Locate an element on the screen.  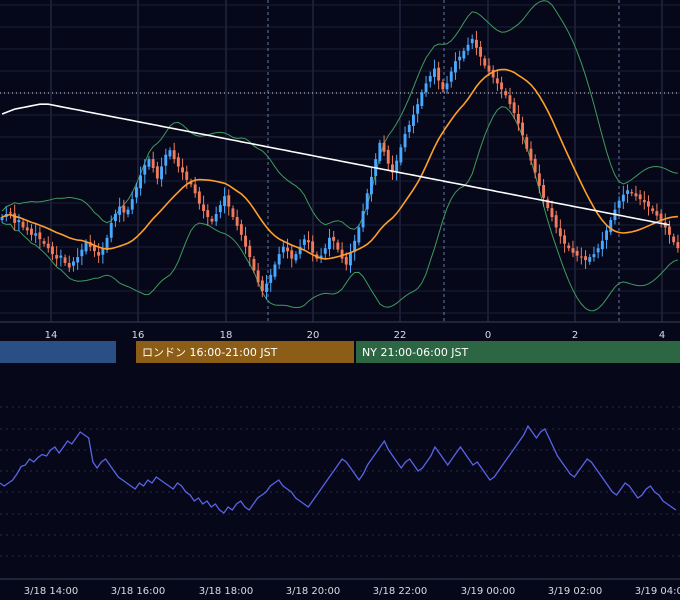
session-bar: ロンドン 16:00-21:00 JST NY 21:00-06:00 JST is located at coordinates (340, 352).